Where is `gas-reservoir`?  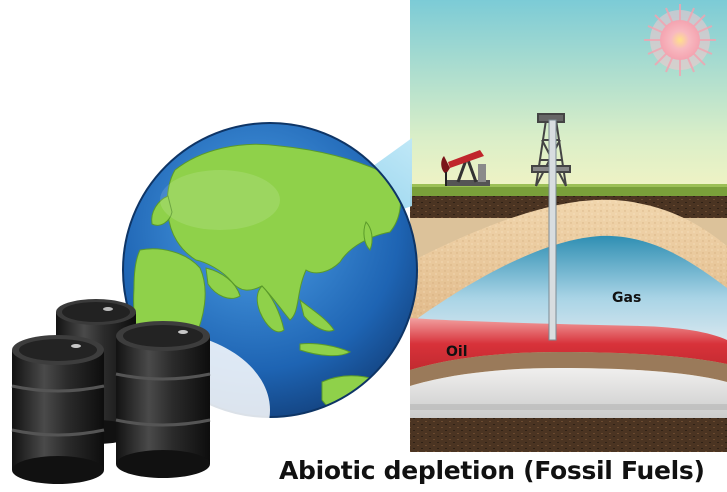 gas-reservoir is located at coordinates (572, 287).